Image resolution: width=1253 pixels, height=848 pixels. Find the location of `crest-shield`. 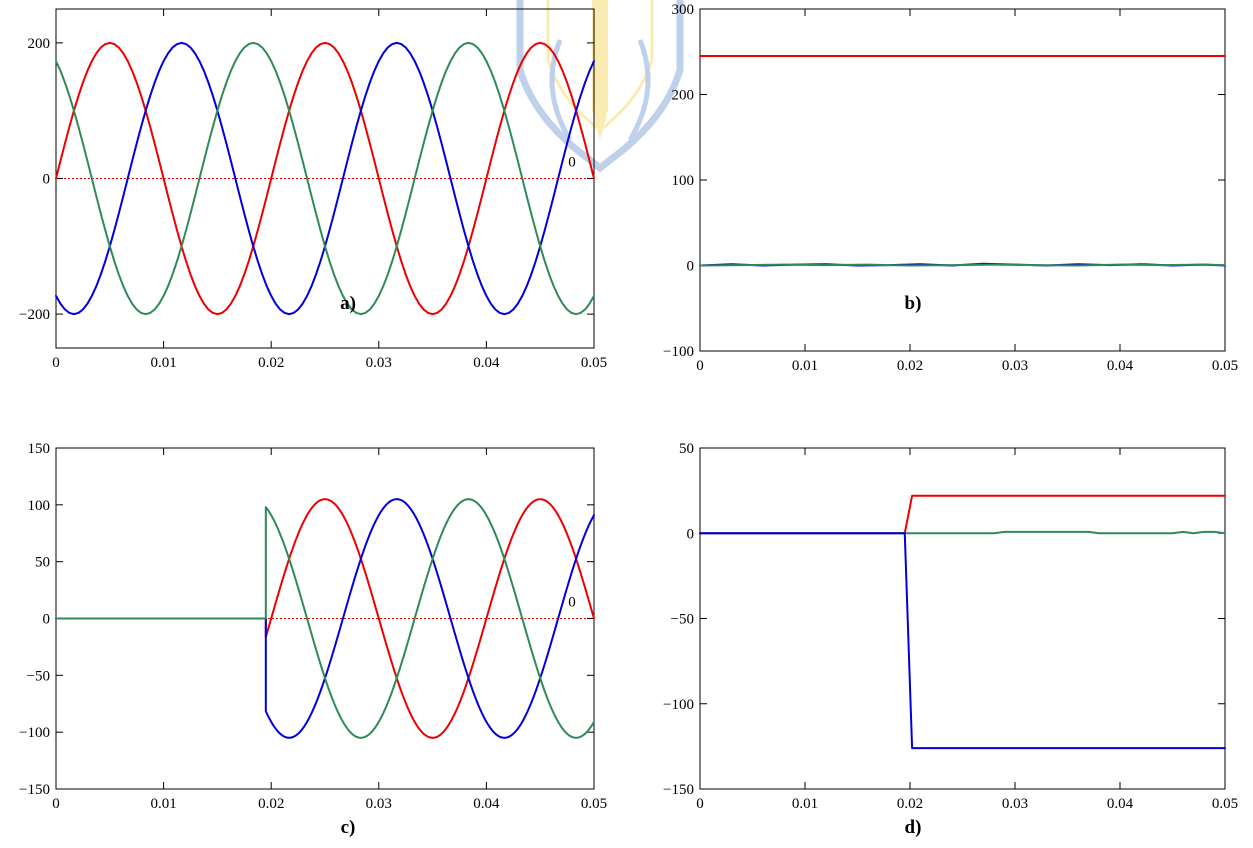

crest-shield is located at coordinates (600, 86).